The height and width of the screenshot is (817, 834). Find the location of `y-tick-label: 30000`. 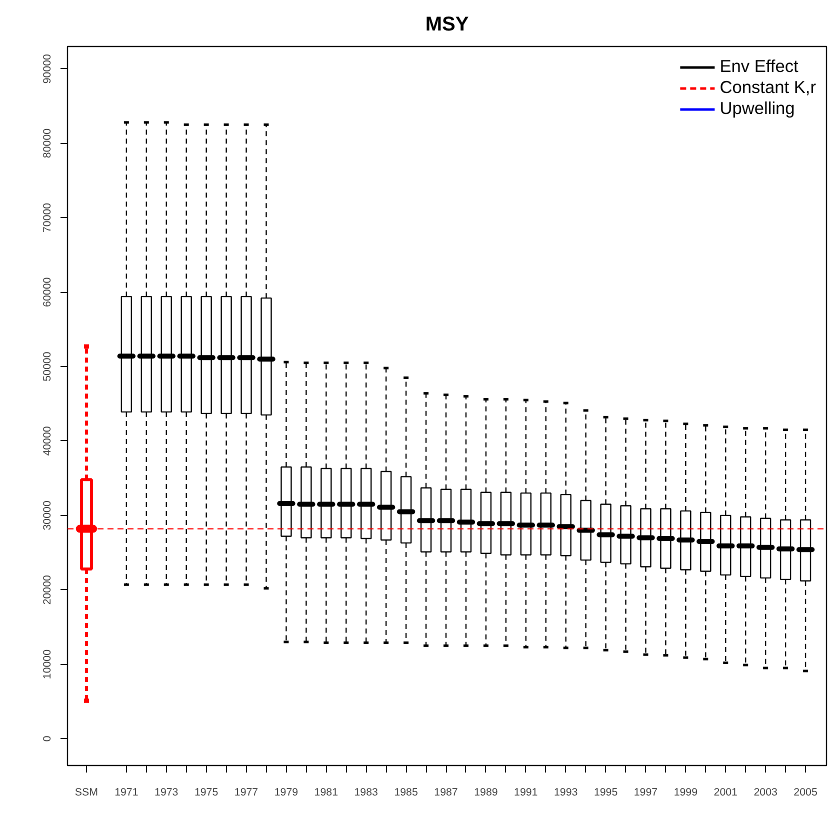

y-tick-label: 30000 is located at coordinates (48, 515).